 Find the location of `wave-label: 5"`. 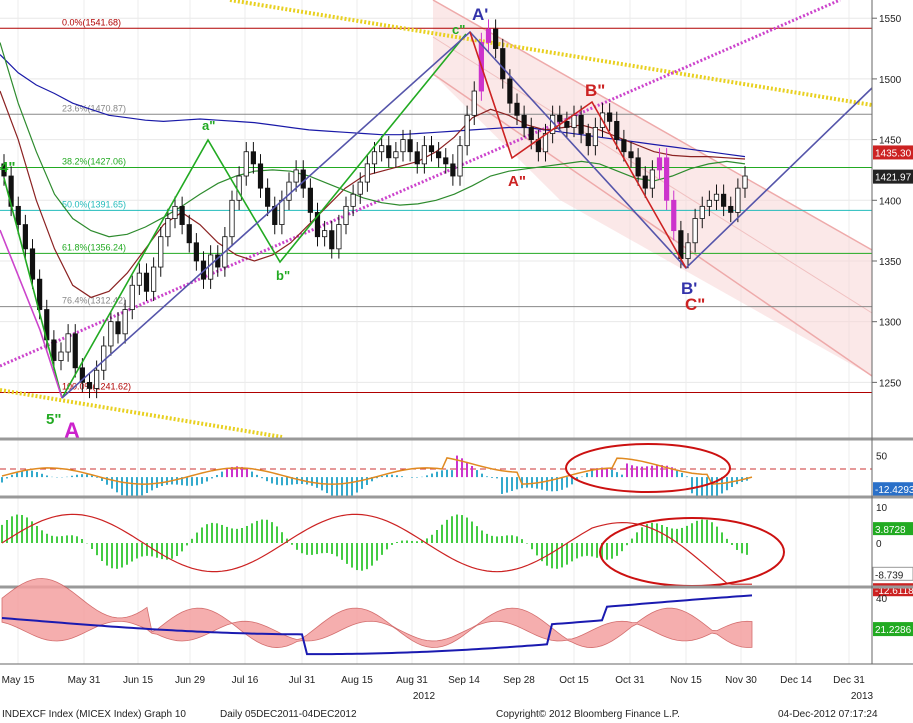

wave-label: 5" is located at coordinates (53, 419).